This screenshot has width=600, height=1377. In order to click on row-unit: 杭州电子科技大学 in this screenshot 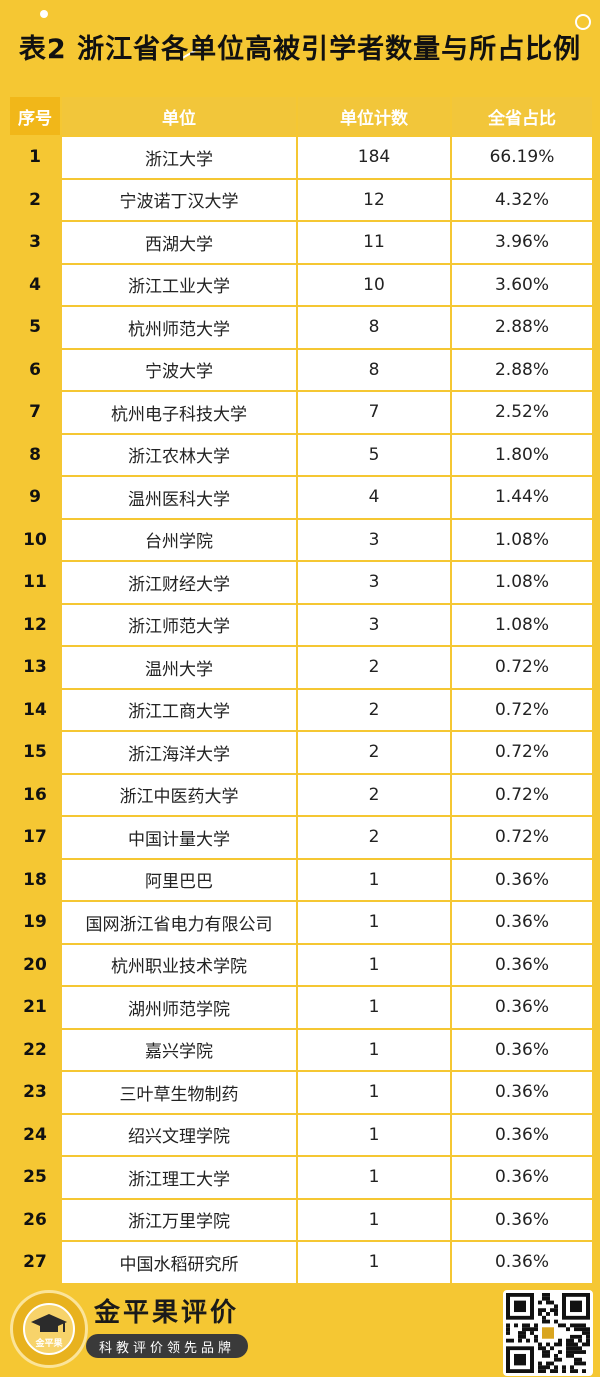, I will do `click(179, 412)`.